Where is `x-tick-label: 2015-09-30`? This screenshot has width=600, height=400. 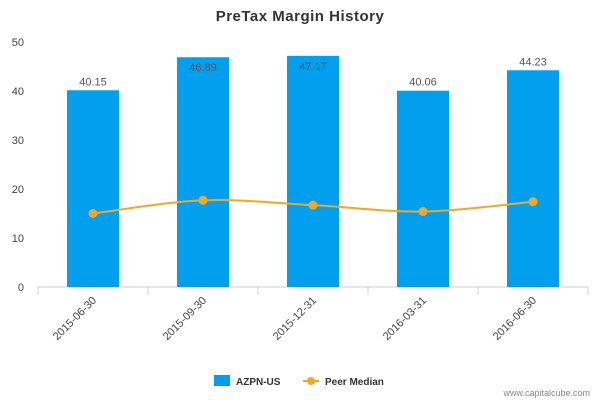 x-tick-label: 2015-09-30 is located at coordinates (185, 319).